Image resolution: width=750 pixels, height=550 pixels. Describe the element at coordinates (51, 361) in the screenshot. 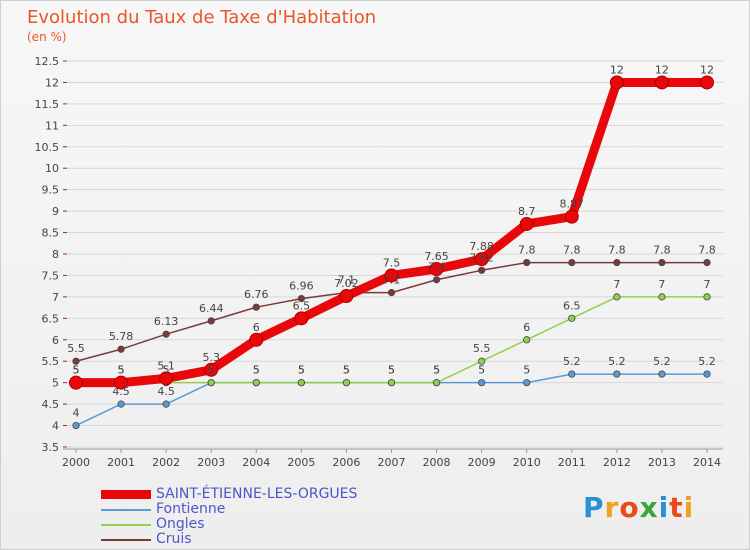

I see `y-tick-label: 5.5` at that location.